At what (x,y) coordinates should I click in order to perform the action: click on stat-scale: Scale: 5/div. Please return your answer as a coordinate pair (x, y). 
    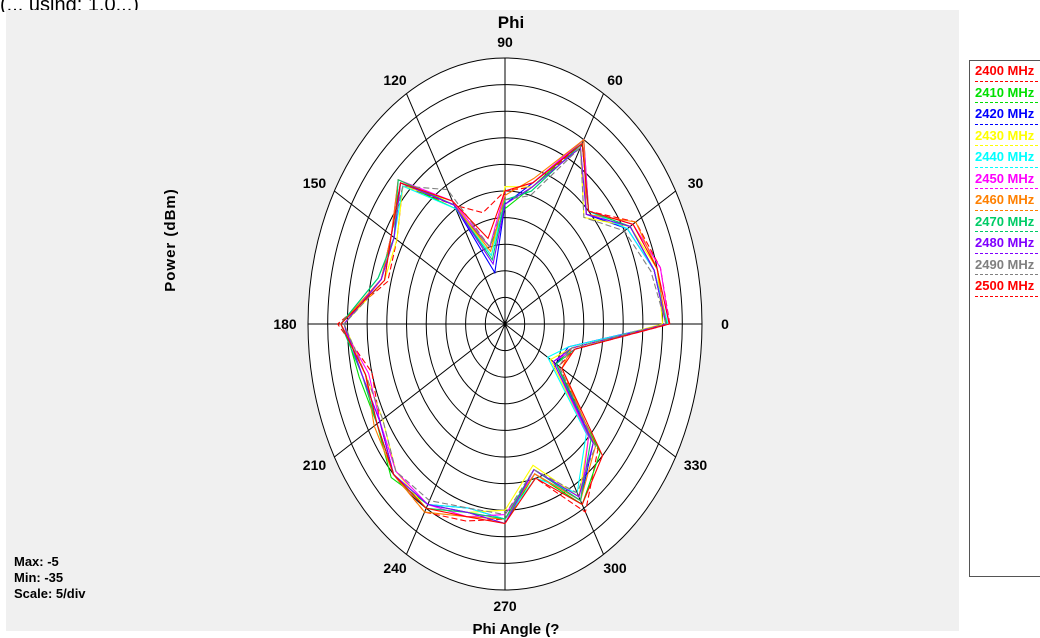
    Looking at the image, I should click on (50, 593).